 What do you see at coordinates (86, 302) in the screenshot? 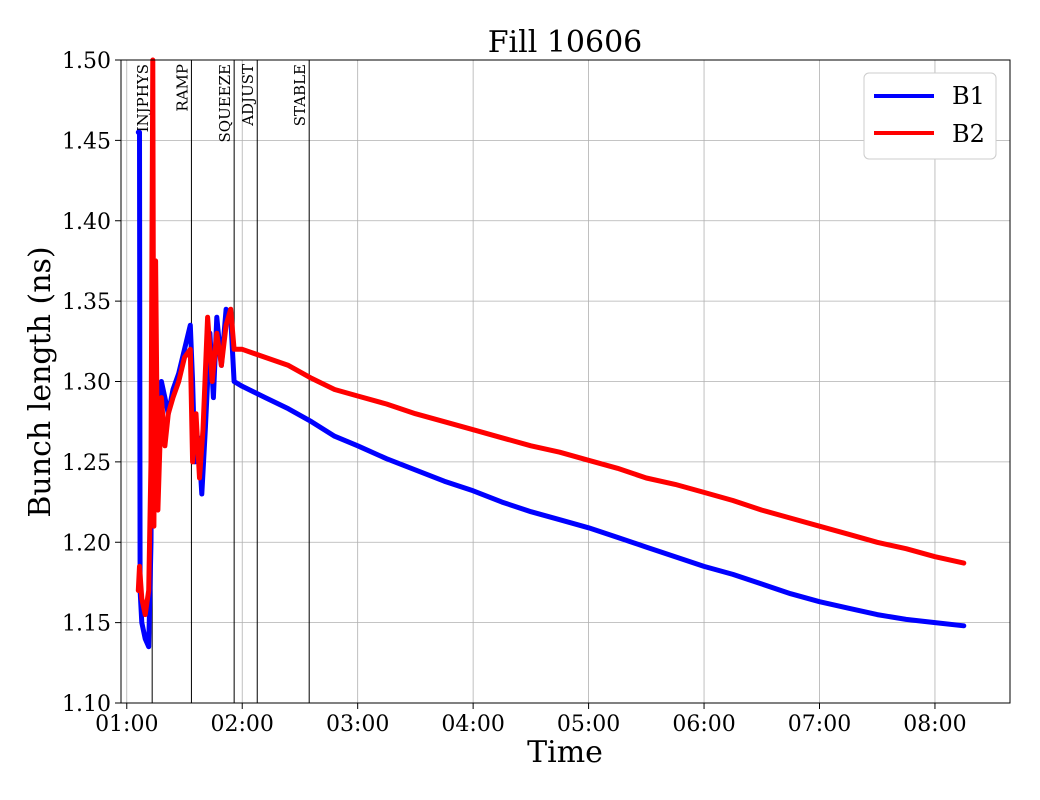
I see `y-tick-label: 1.35` at bounding box center [86, 302].